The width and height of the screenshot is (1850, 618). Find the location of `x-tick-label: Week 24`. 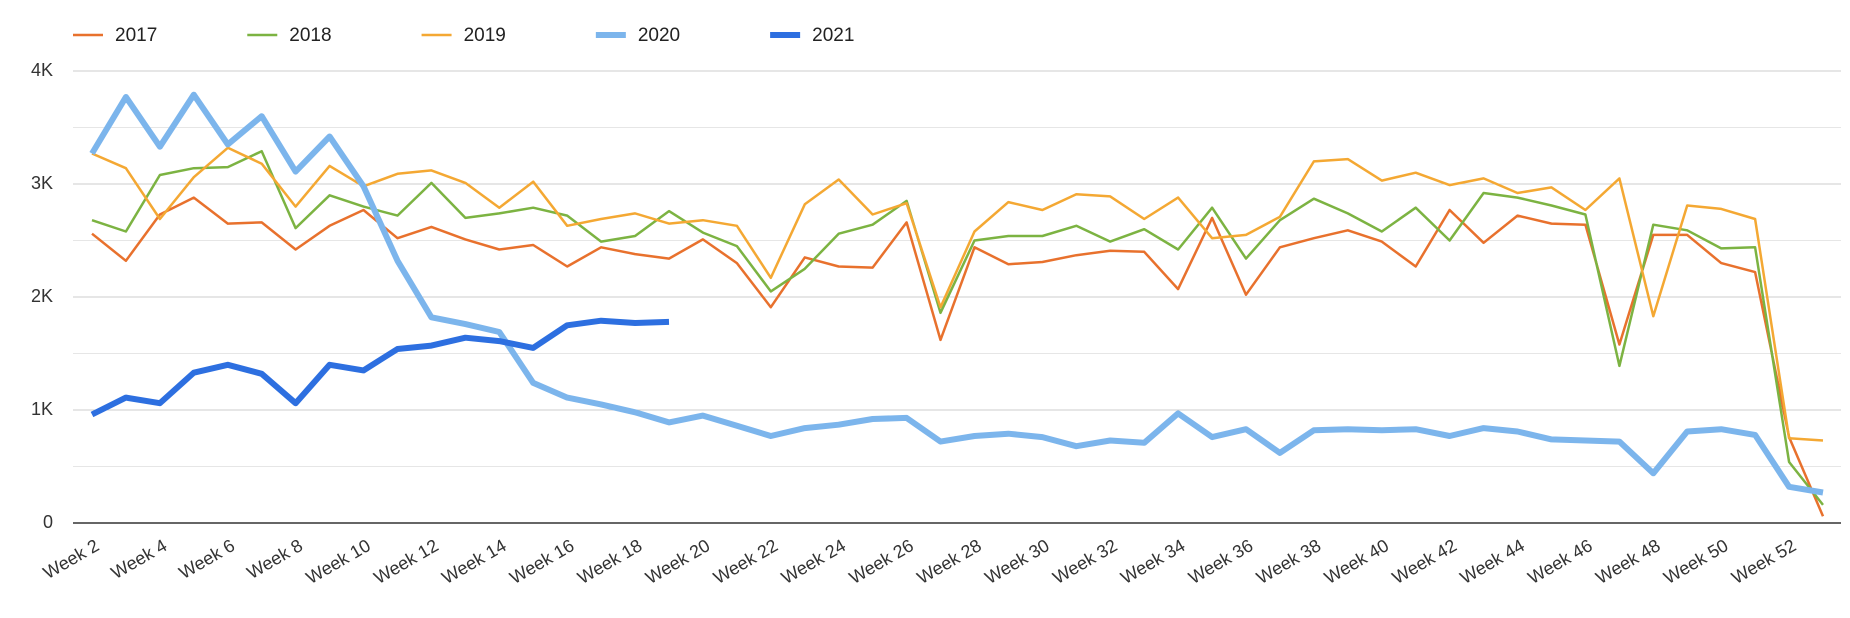

x-tick-label: Week 24 is located at coordinates (813, 561).